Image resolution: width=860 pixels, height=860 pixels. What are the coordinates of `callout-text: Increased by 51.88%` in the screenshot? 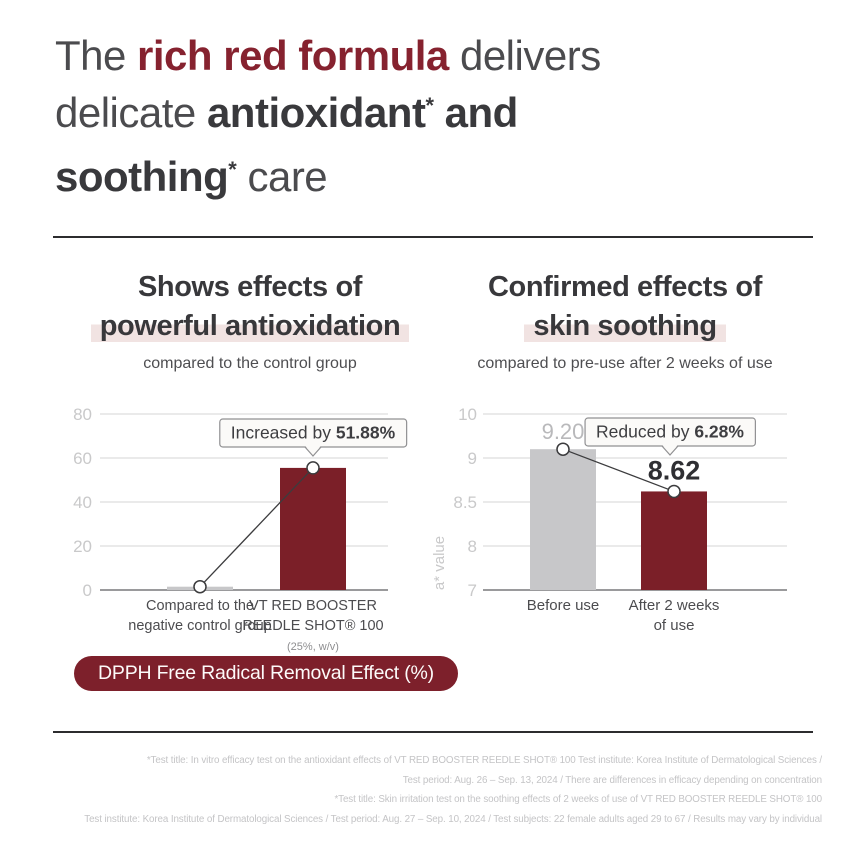 It's located at (313, 433).